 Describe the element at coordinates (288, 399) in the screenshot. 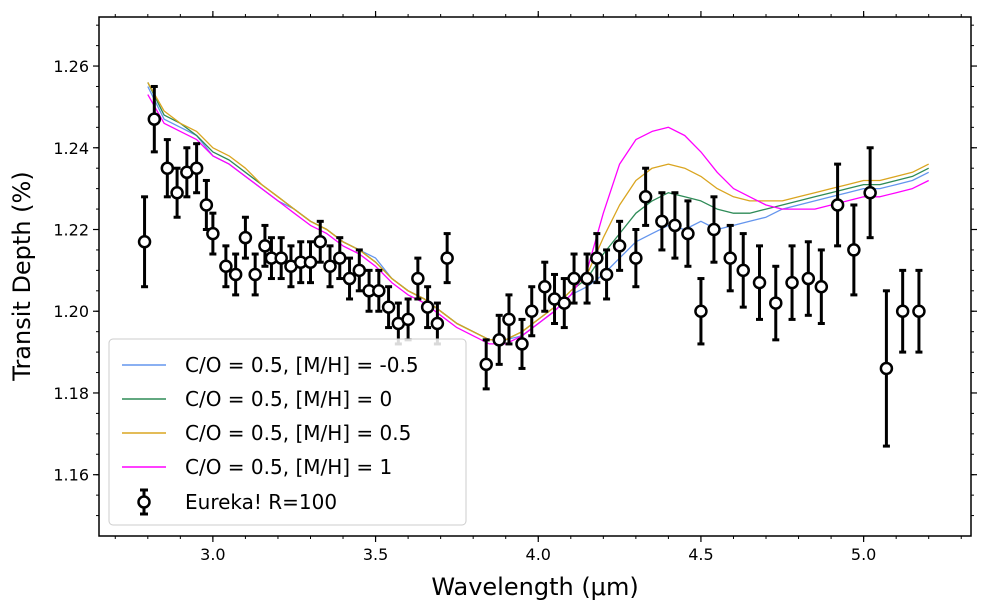

I see `legend-label-mh-0: C/O = 0.5, [M/H] = 0` at that location.